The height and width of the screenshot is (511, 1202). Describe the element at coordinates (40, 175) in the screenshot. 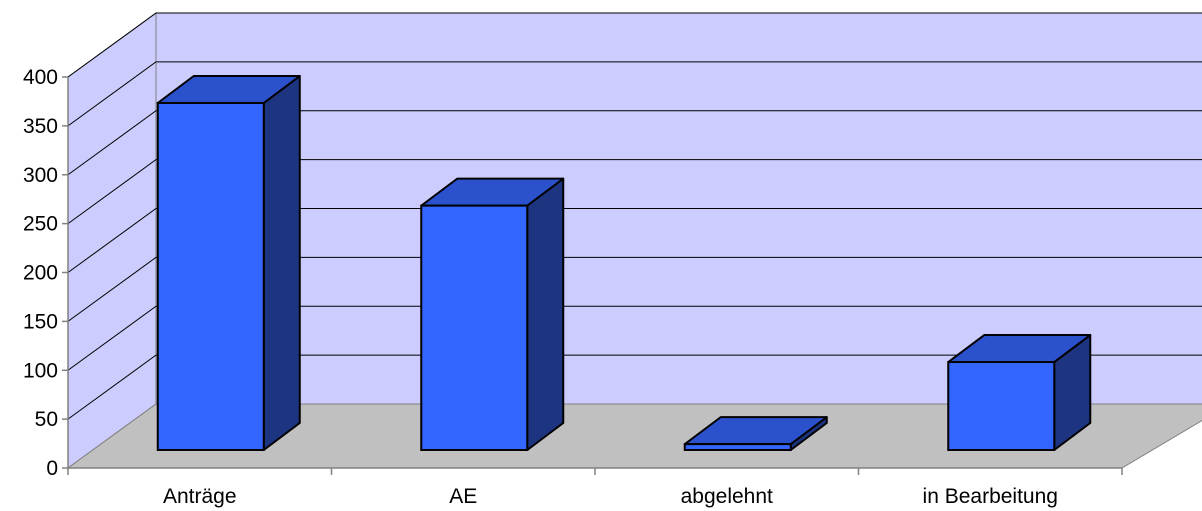

I see `y-tick-label: 300` at that location.